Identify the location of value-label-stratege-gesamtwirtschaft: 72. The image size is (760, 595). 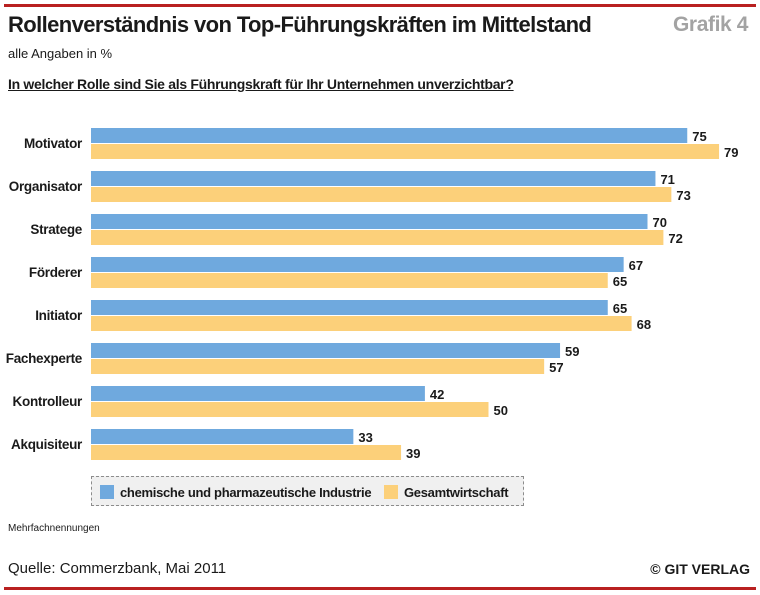
(675, 238).